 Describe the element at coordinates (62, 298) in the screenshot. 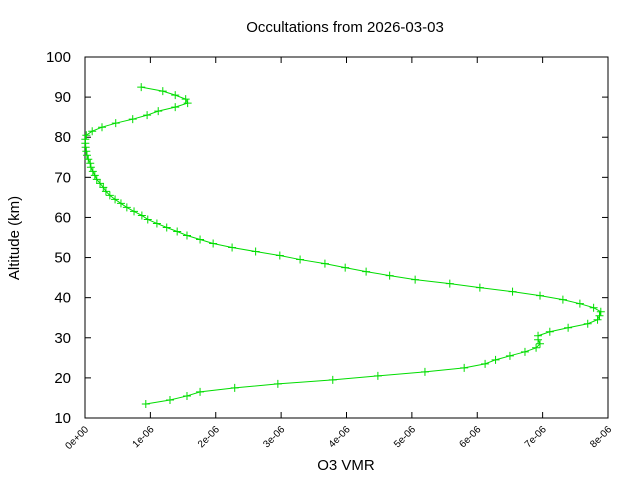

I see `y-tick-label: 40` at that location.